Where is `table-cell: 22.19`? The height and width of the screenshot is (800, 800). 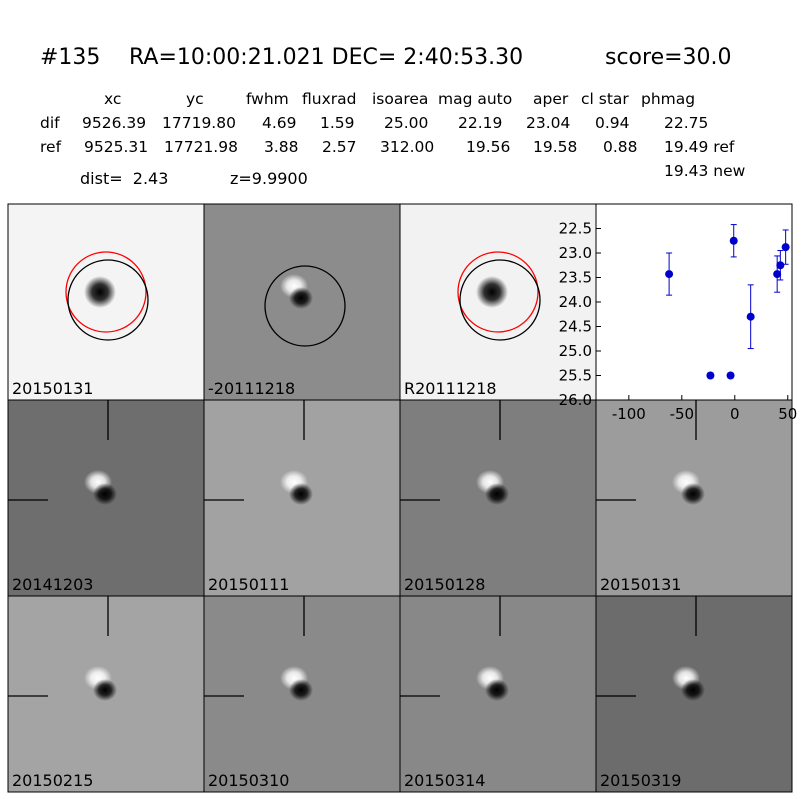 table-cell: 22.19 is located at coordinates (480, 123).